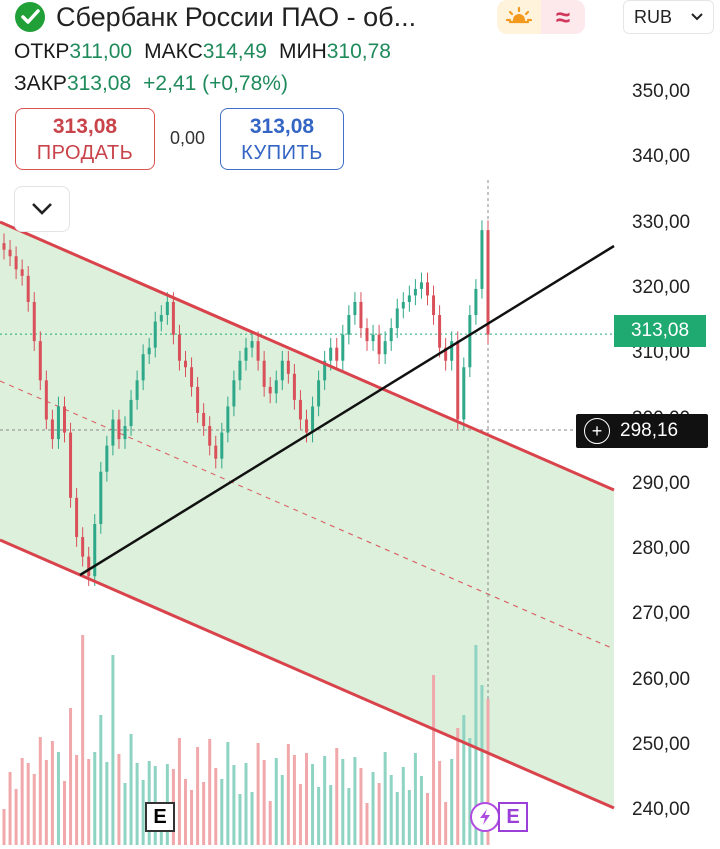 This screenshot has width=720, height=849. Describe the element at coordinates (661, 287) in the screenshot. I see `price-tick: 320,00` at that location.